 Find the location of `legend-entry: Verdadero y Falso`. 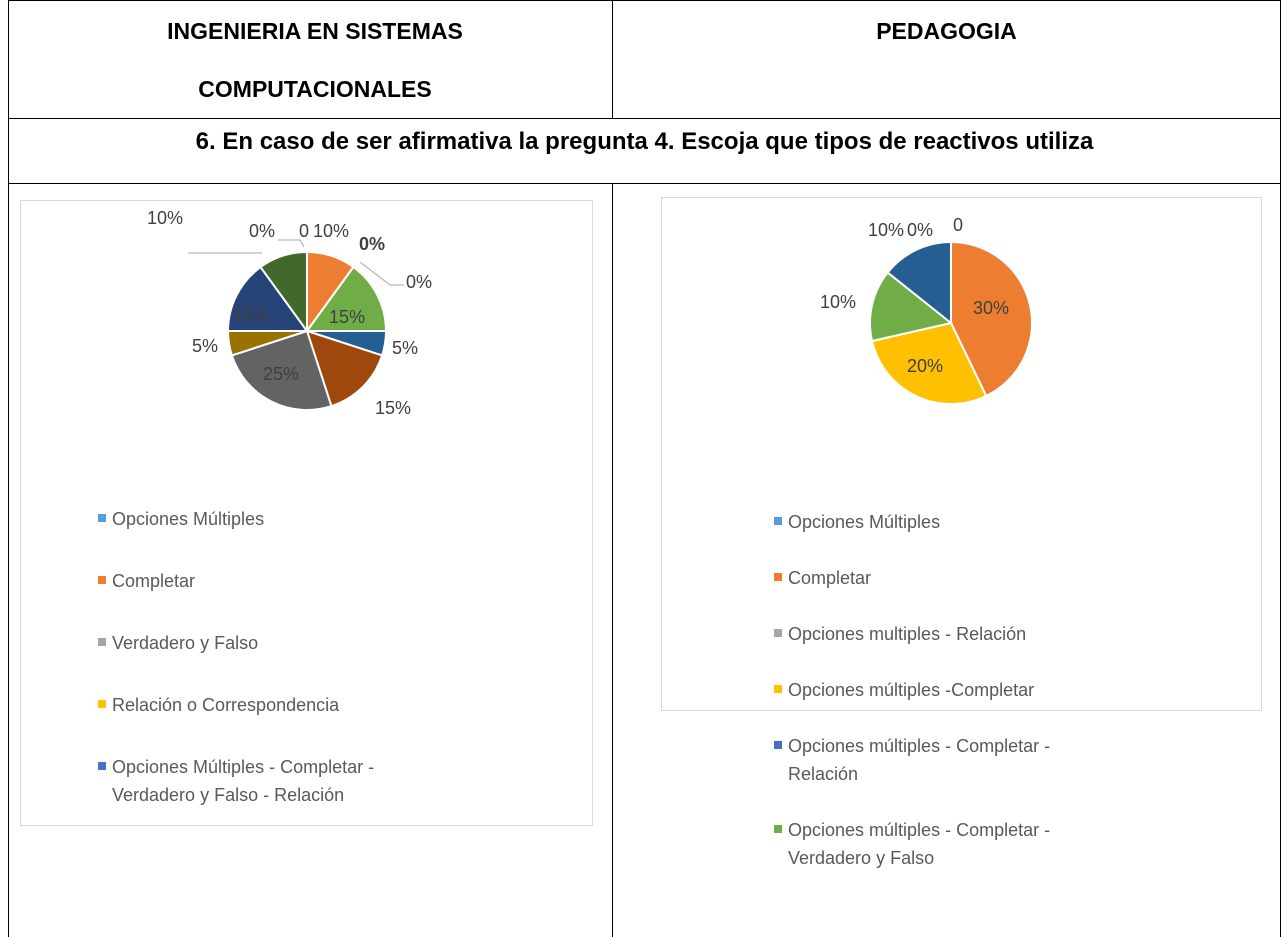

legend-entry: Verdadero y Falso is located at coordinates (278, 643).